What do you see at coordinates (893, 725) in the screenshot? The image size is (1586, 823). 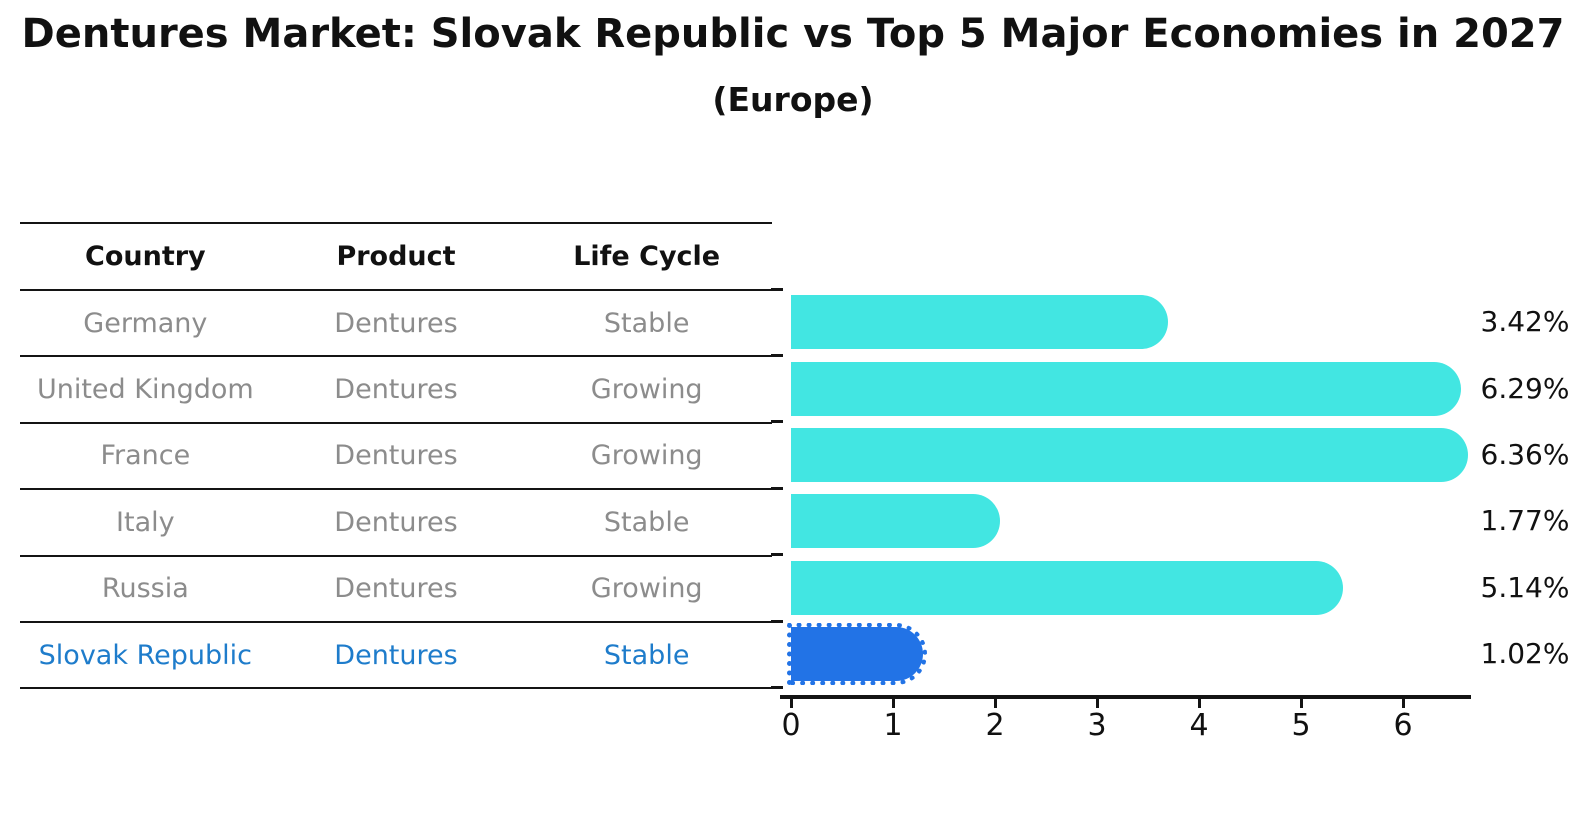 I see `x-tick-label: 1` at bounding box center [893, 725].